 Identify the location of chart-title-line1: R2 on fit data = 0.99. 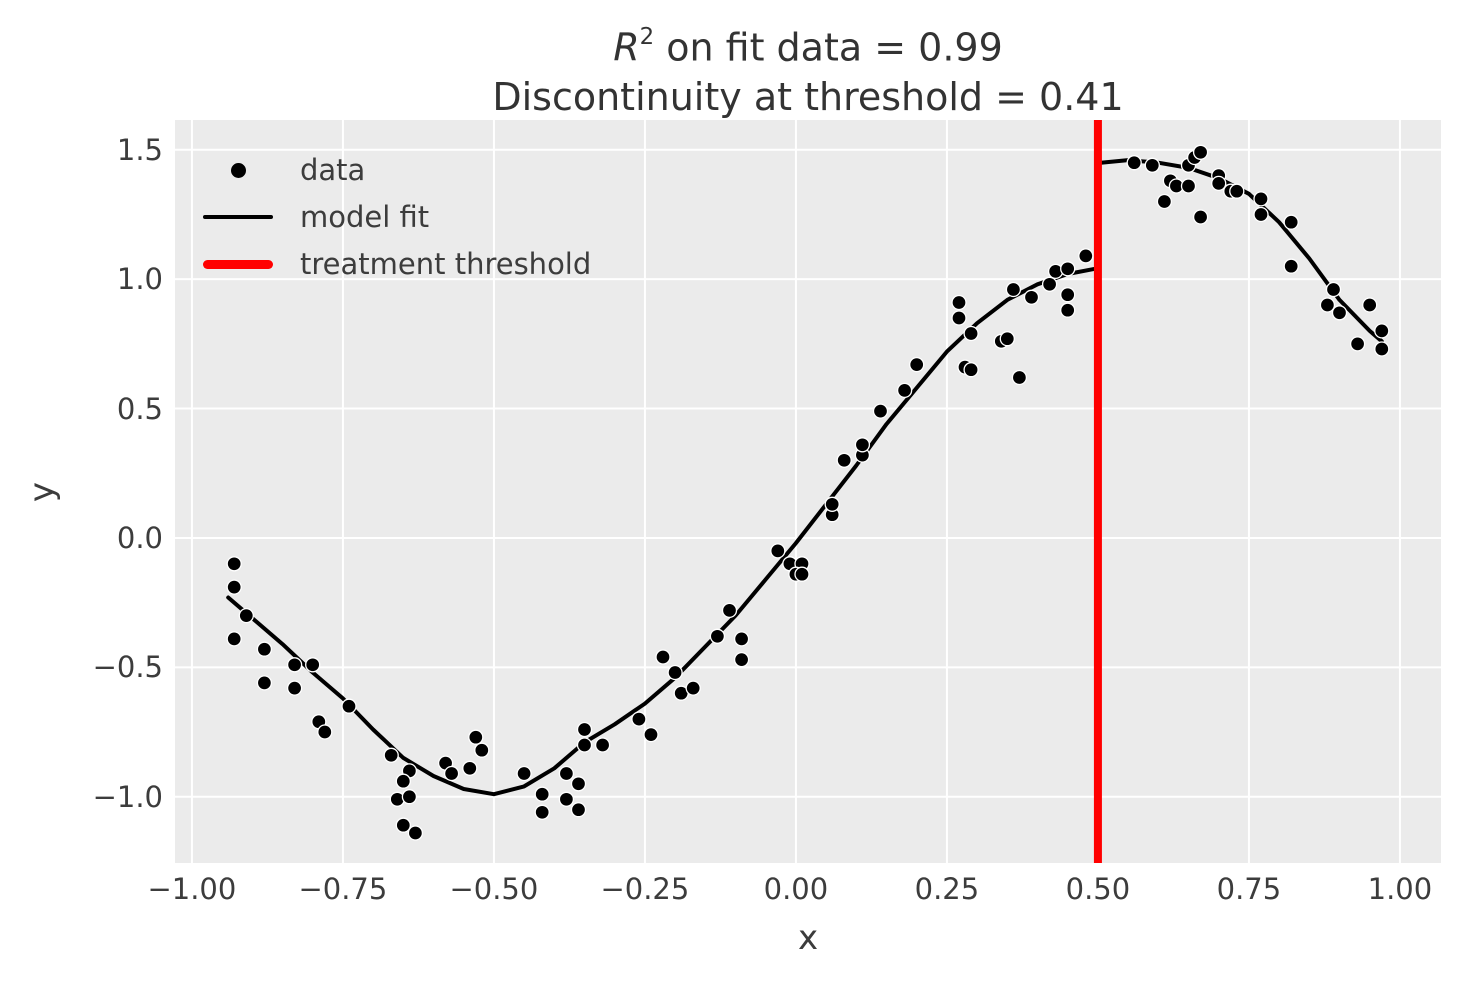
(807, 44).